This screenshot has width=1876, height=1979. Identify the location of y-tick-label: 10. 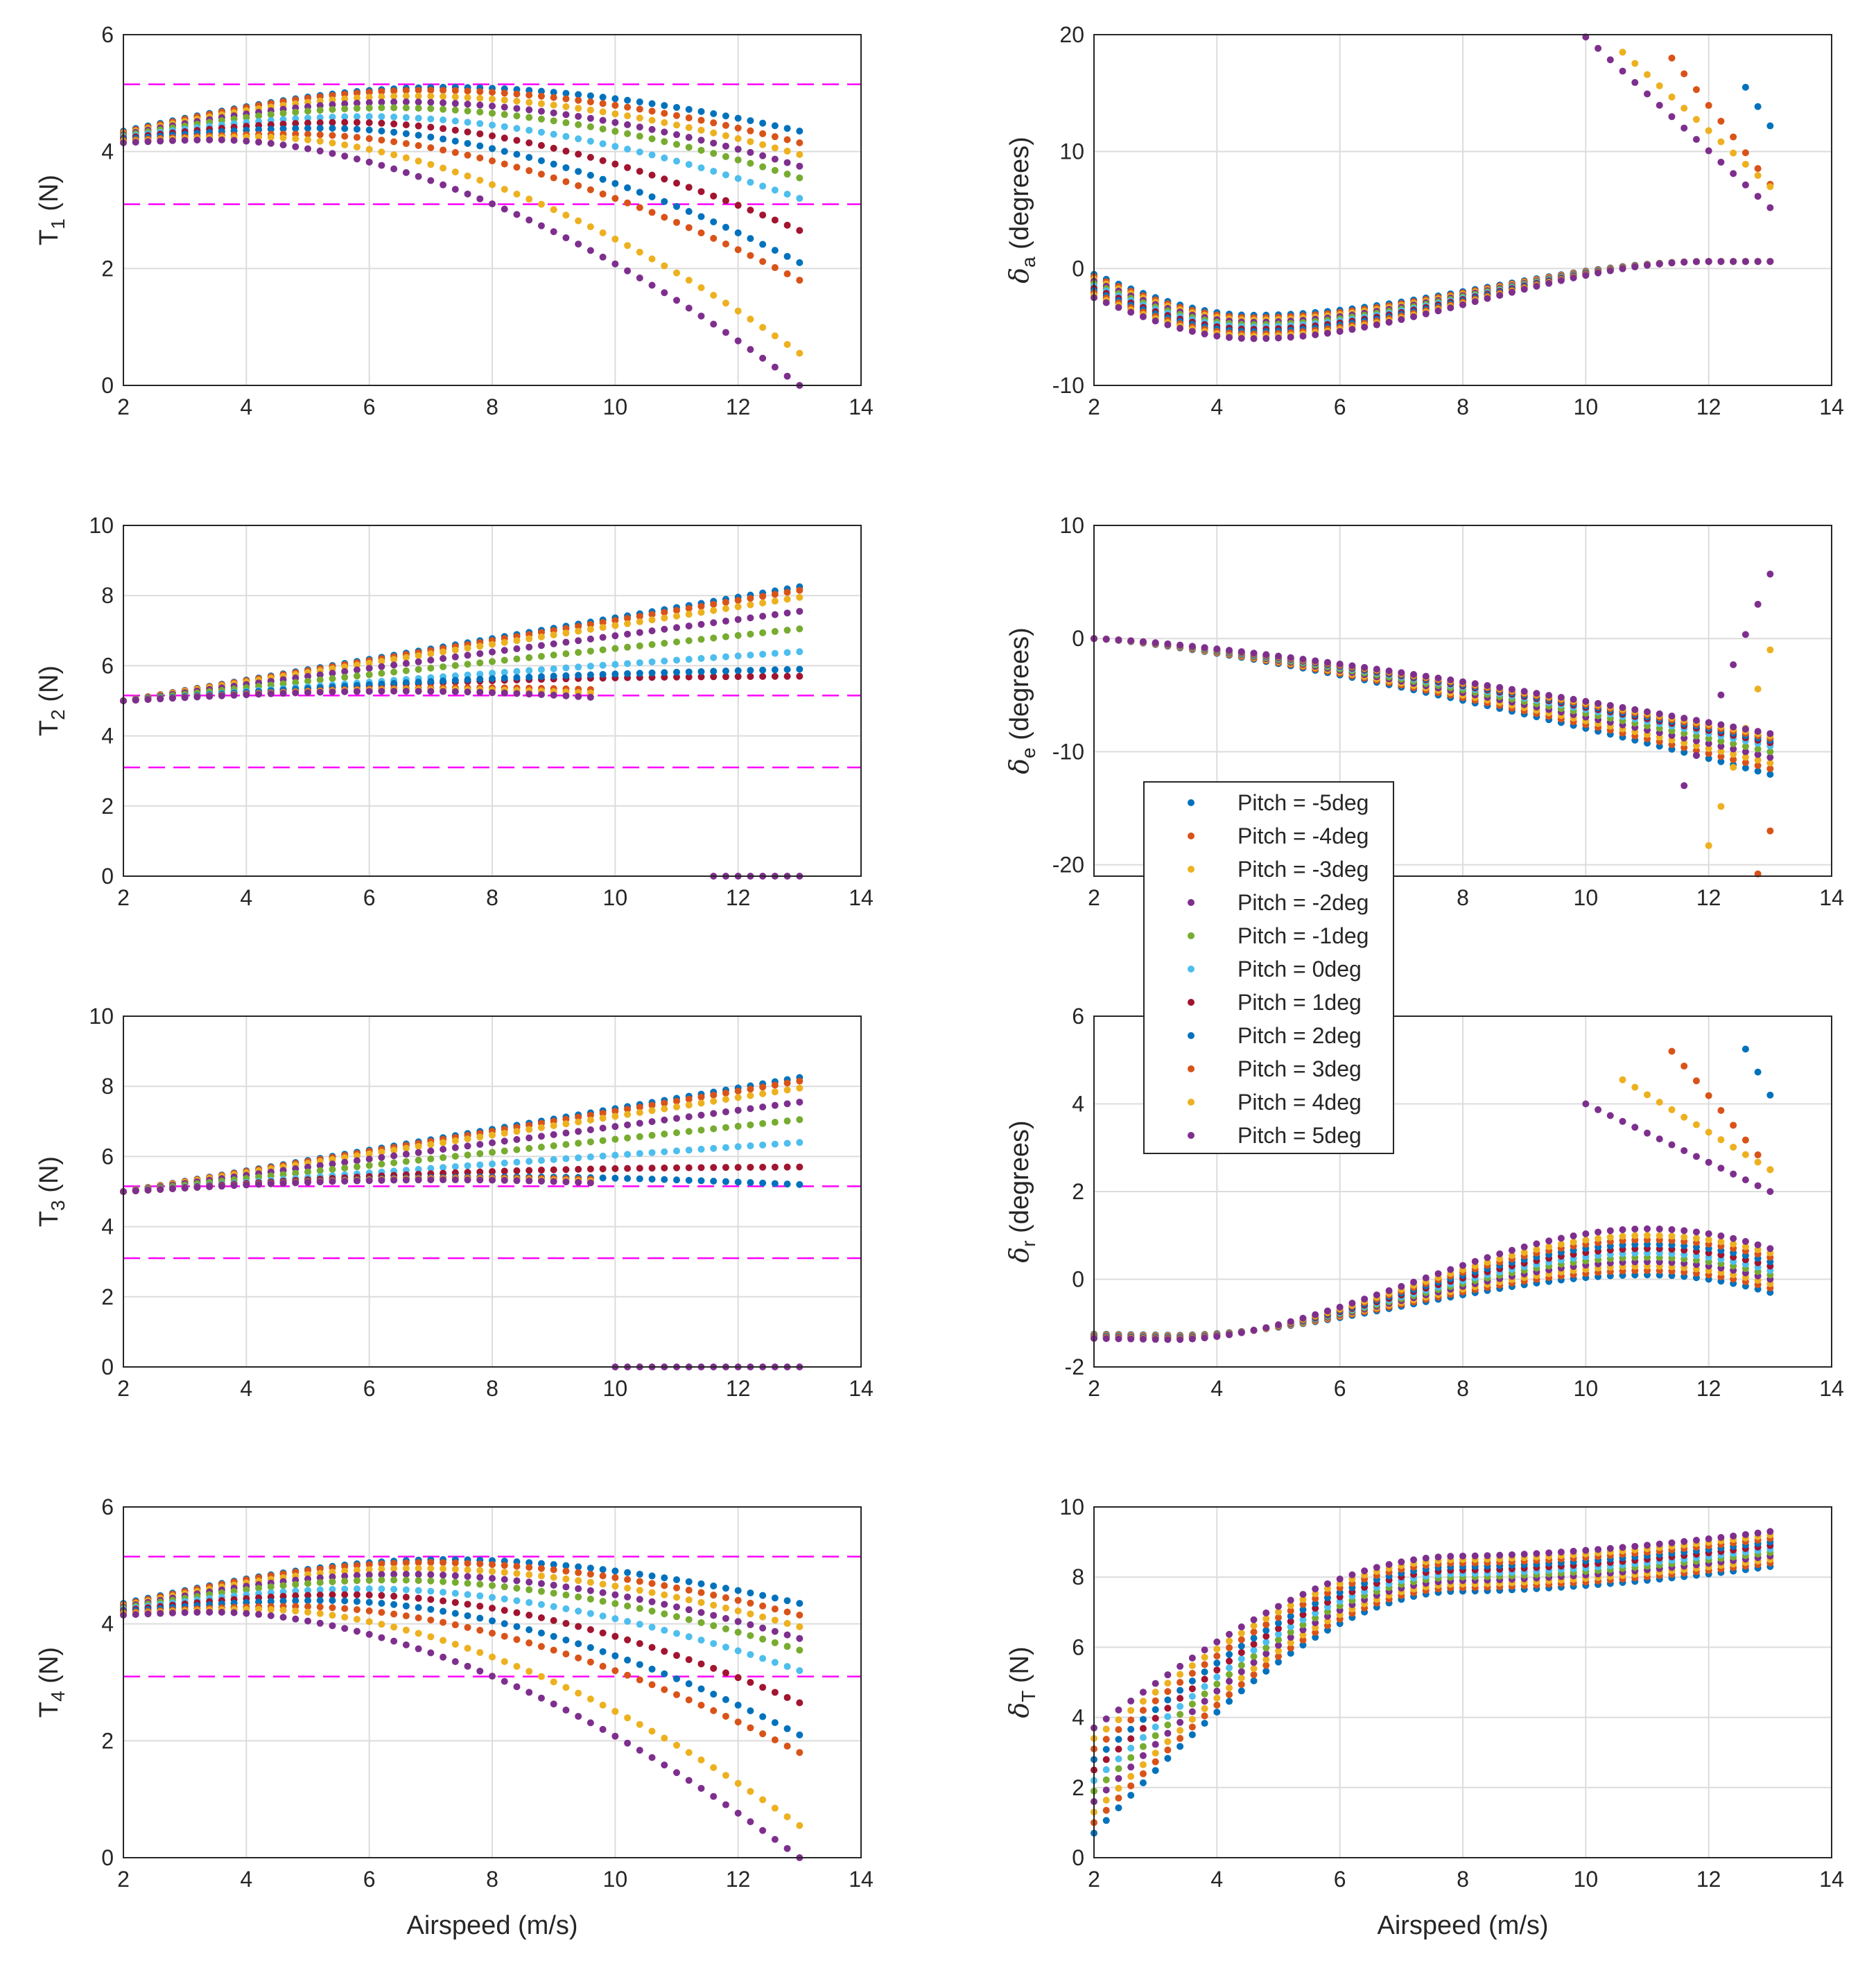
(1071, 525).